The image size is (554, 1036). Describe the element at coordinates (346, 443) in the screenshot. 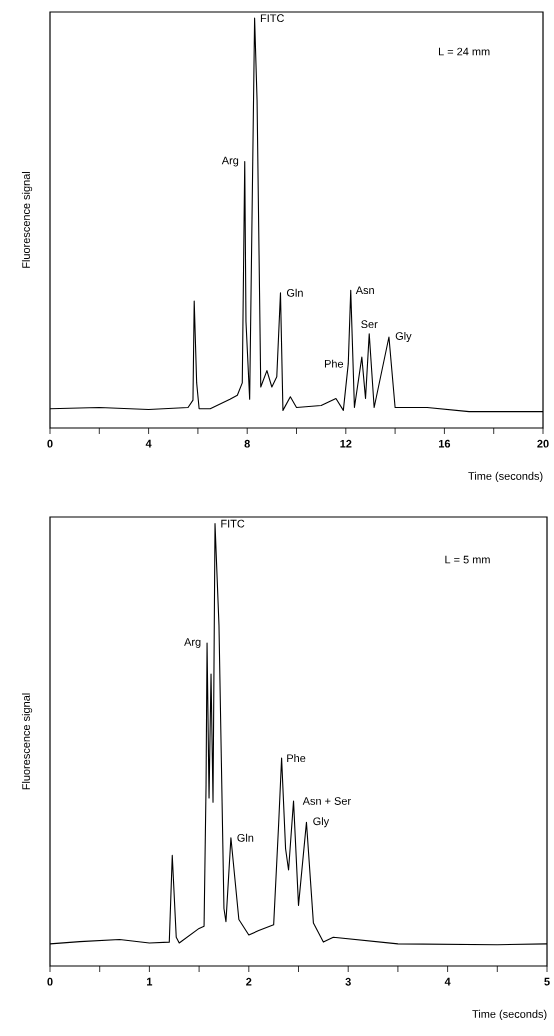

I see `x-tick-label: 12` at that location.